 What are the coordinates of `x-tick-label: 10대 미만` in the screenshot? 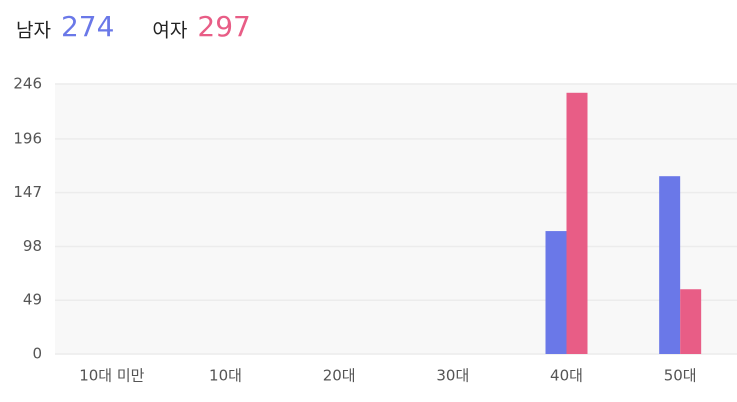 It's located at (111, 376).